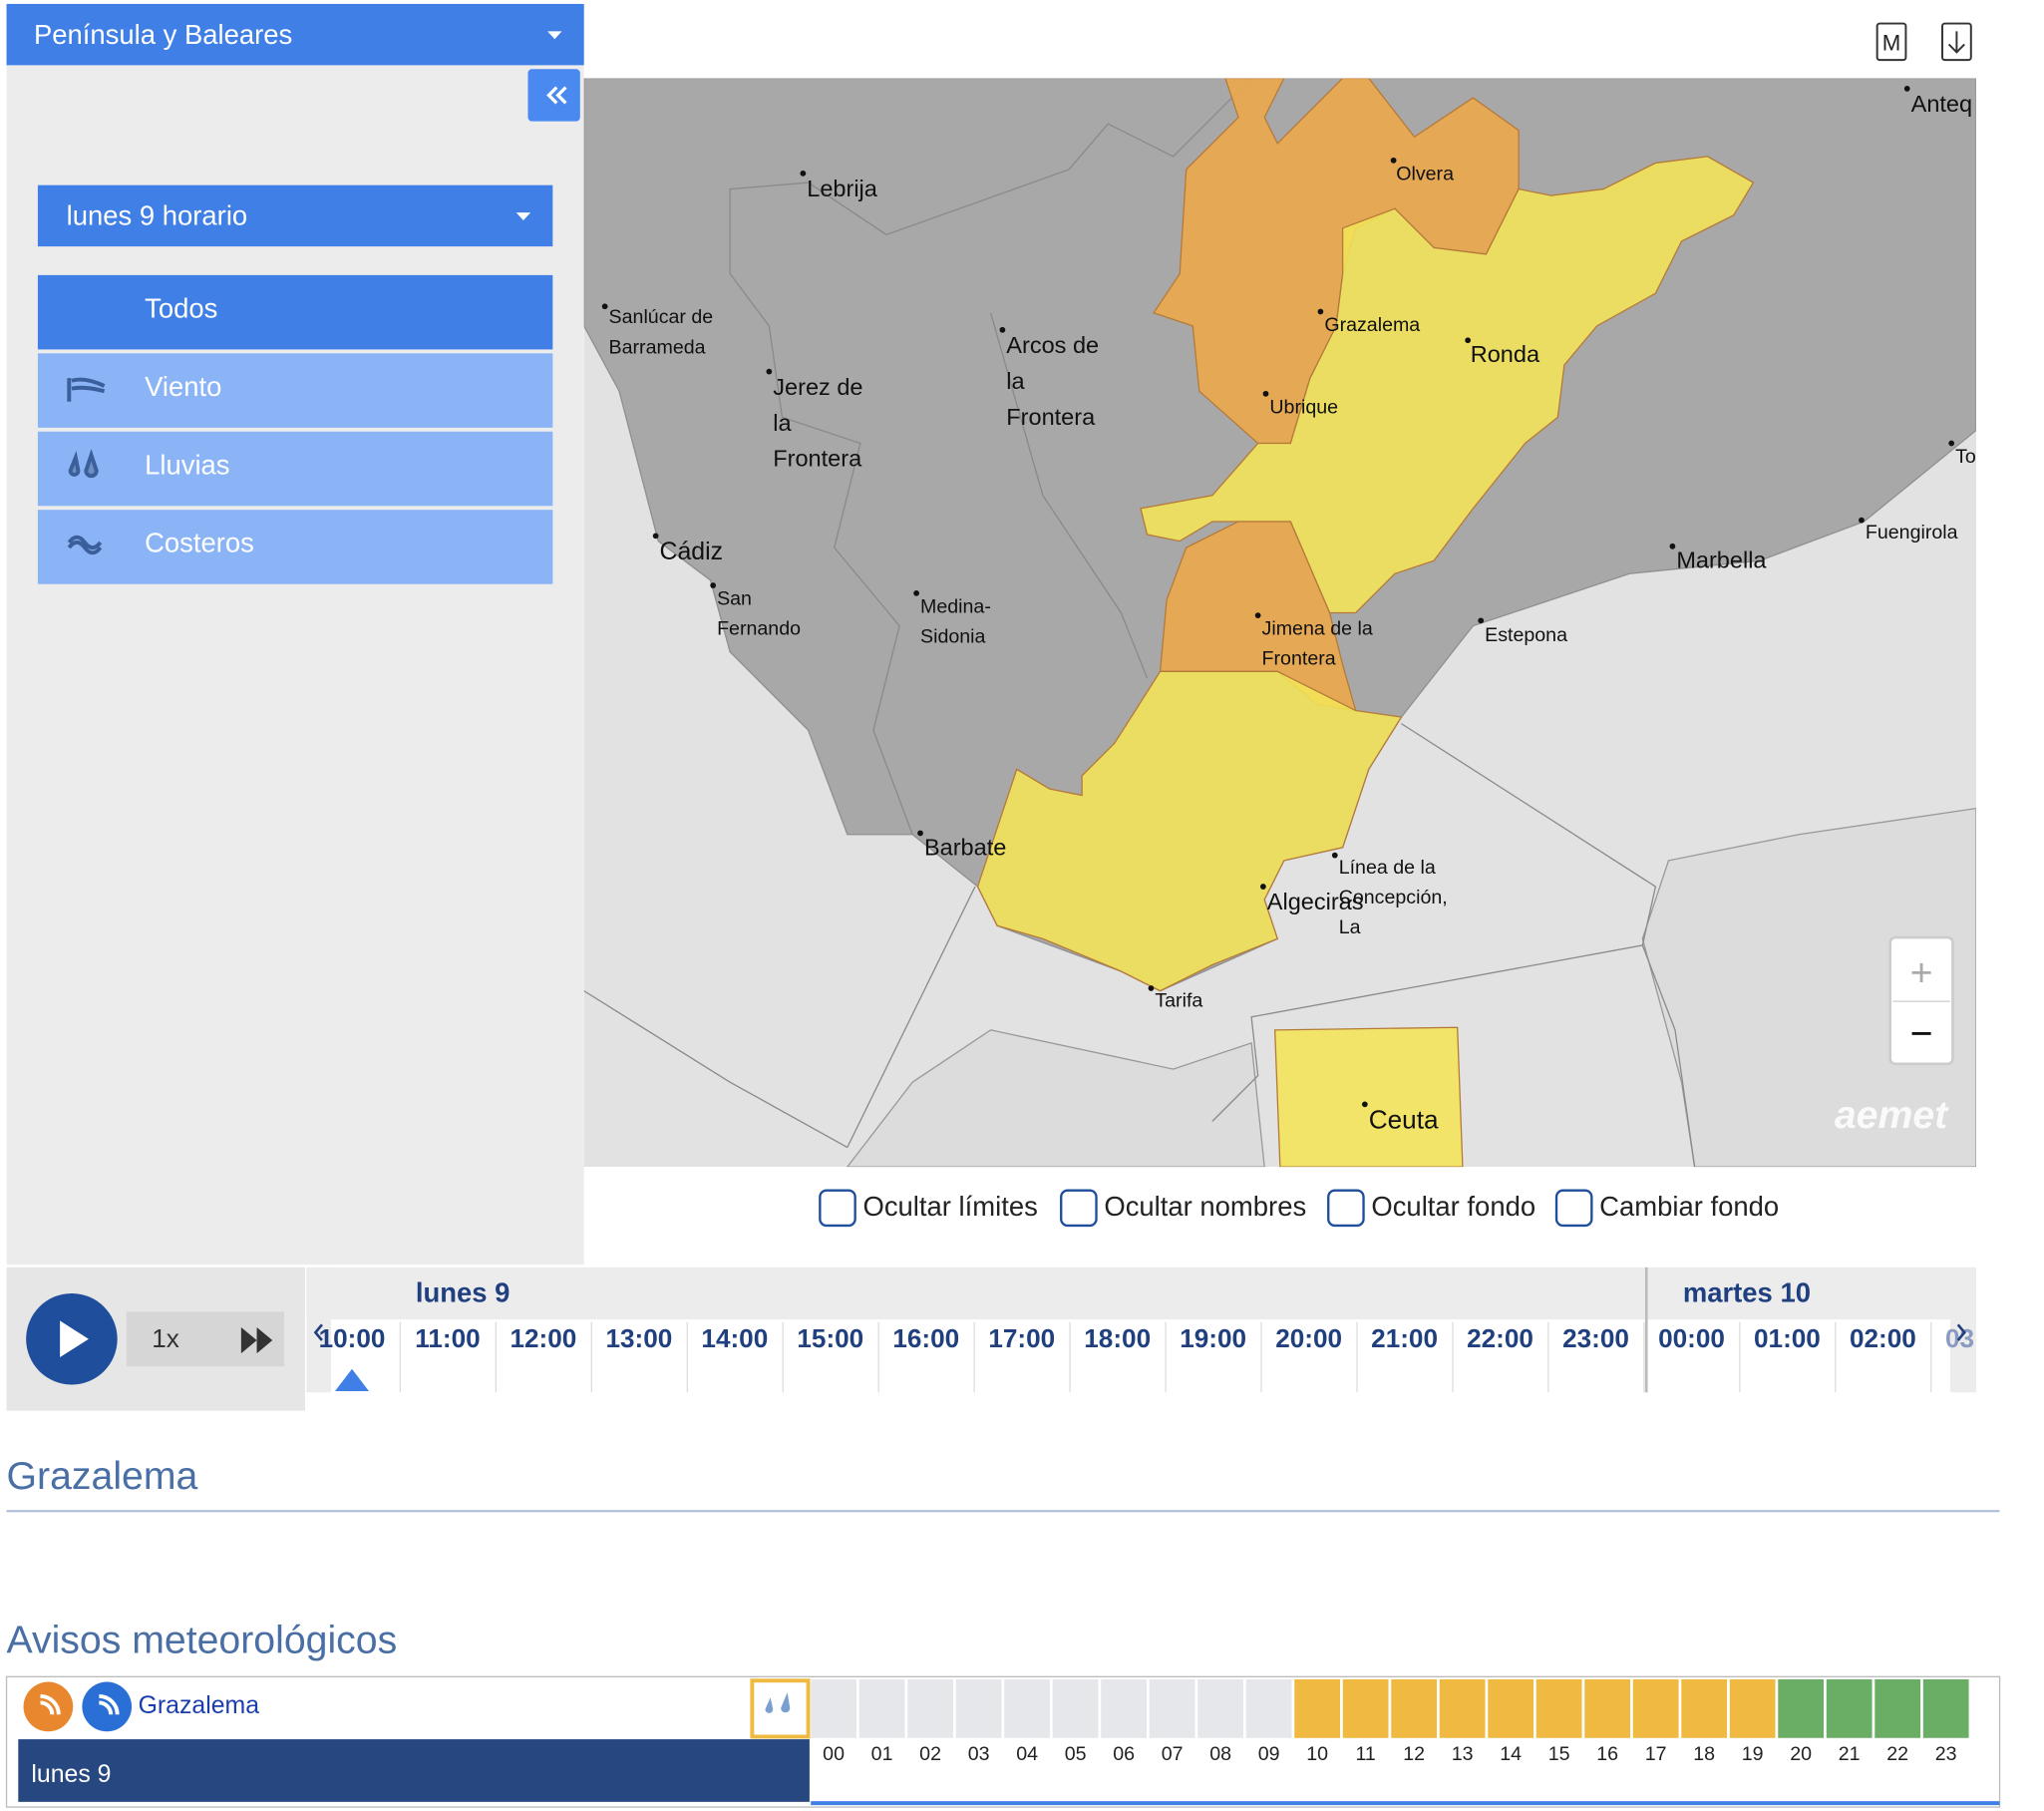 The height and width of the screenshot is (1811, 2044). What do you see at coordinates (1350, 927) in the screenshot?
I see `place-name: La` at bounding box center [1350, 927].